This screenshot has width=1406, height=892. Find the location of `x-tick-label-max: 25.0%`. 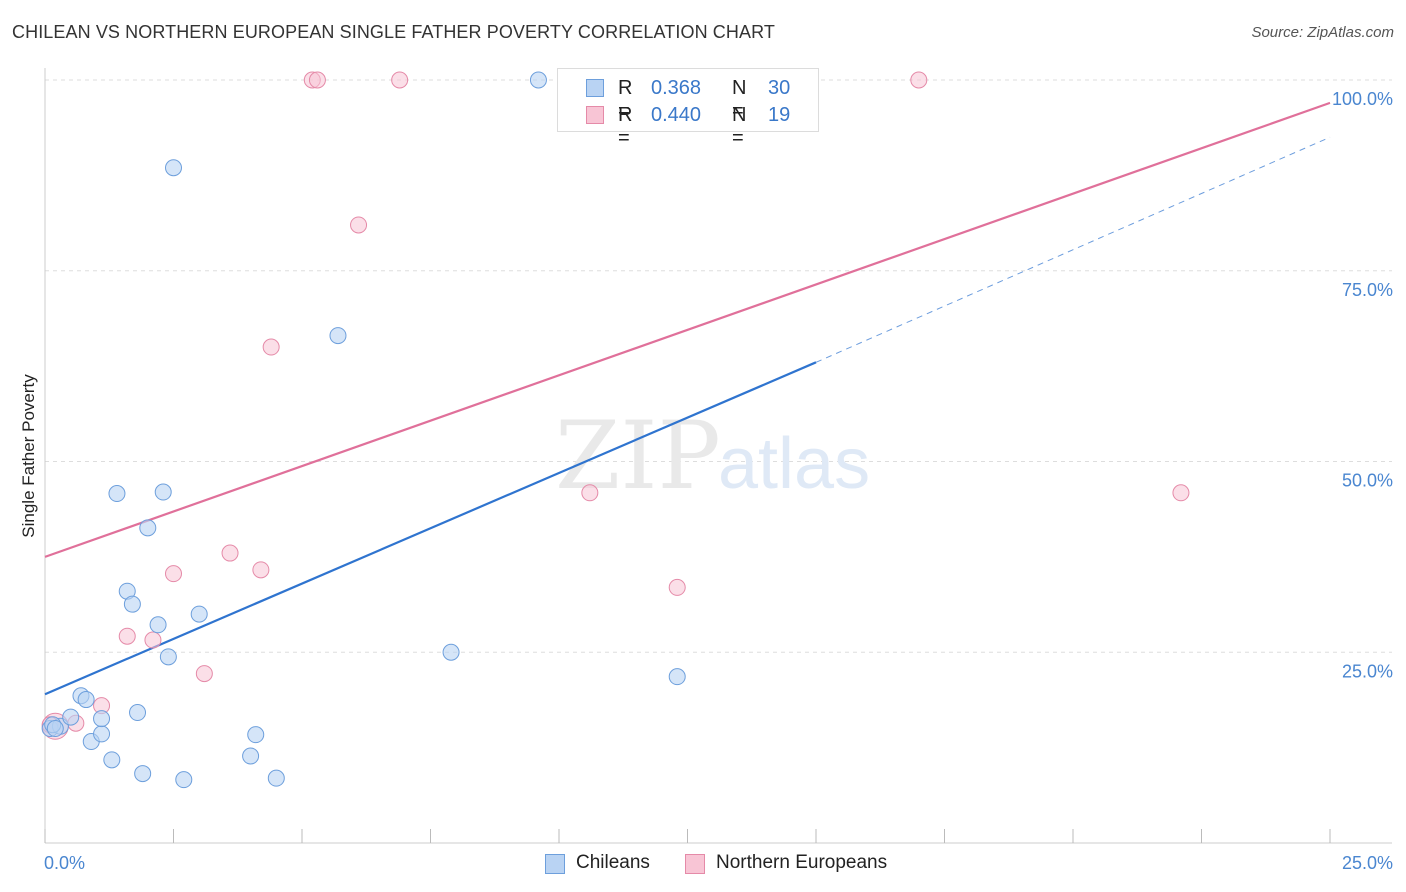

x-tick-label-max: 25.0% is located at coordinates (1367, 863).